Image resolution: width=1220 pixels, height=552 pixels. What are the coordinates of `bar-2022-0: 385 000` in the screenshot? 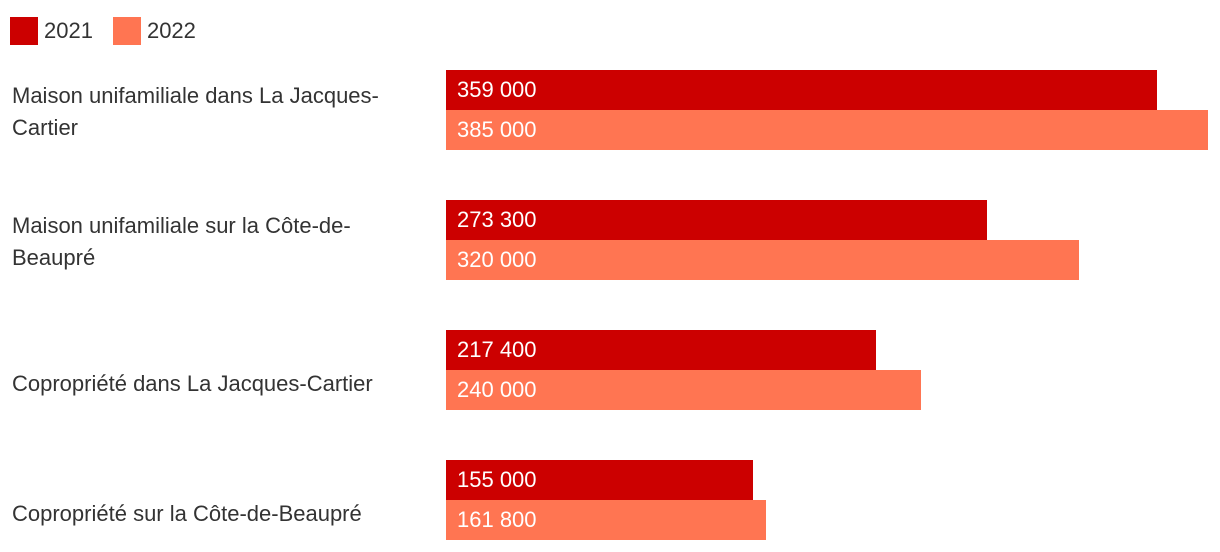 It's located at (827, 130).